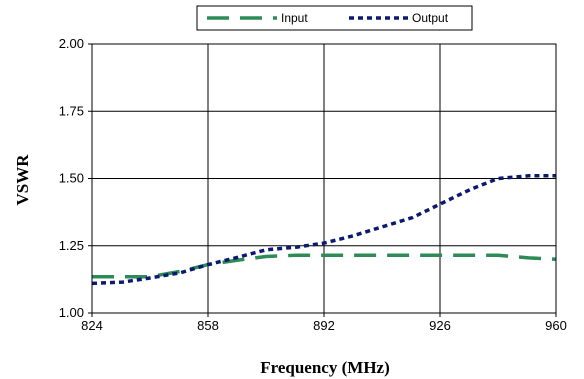  What do you see at coordinates (430, 18) in the screenshot?
I see `legend-label-output: Output` at bounding box center [430, 18].